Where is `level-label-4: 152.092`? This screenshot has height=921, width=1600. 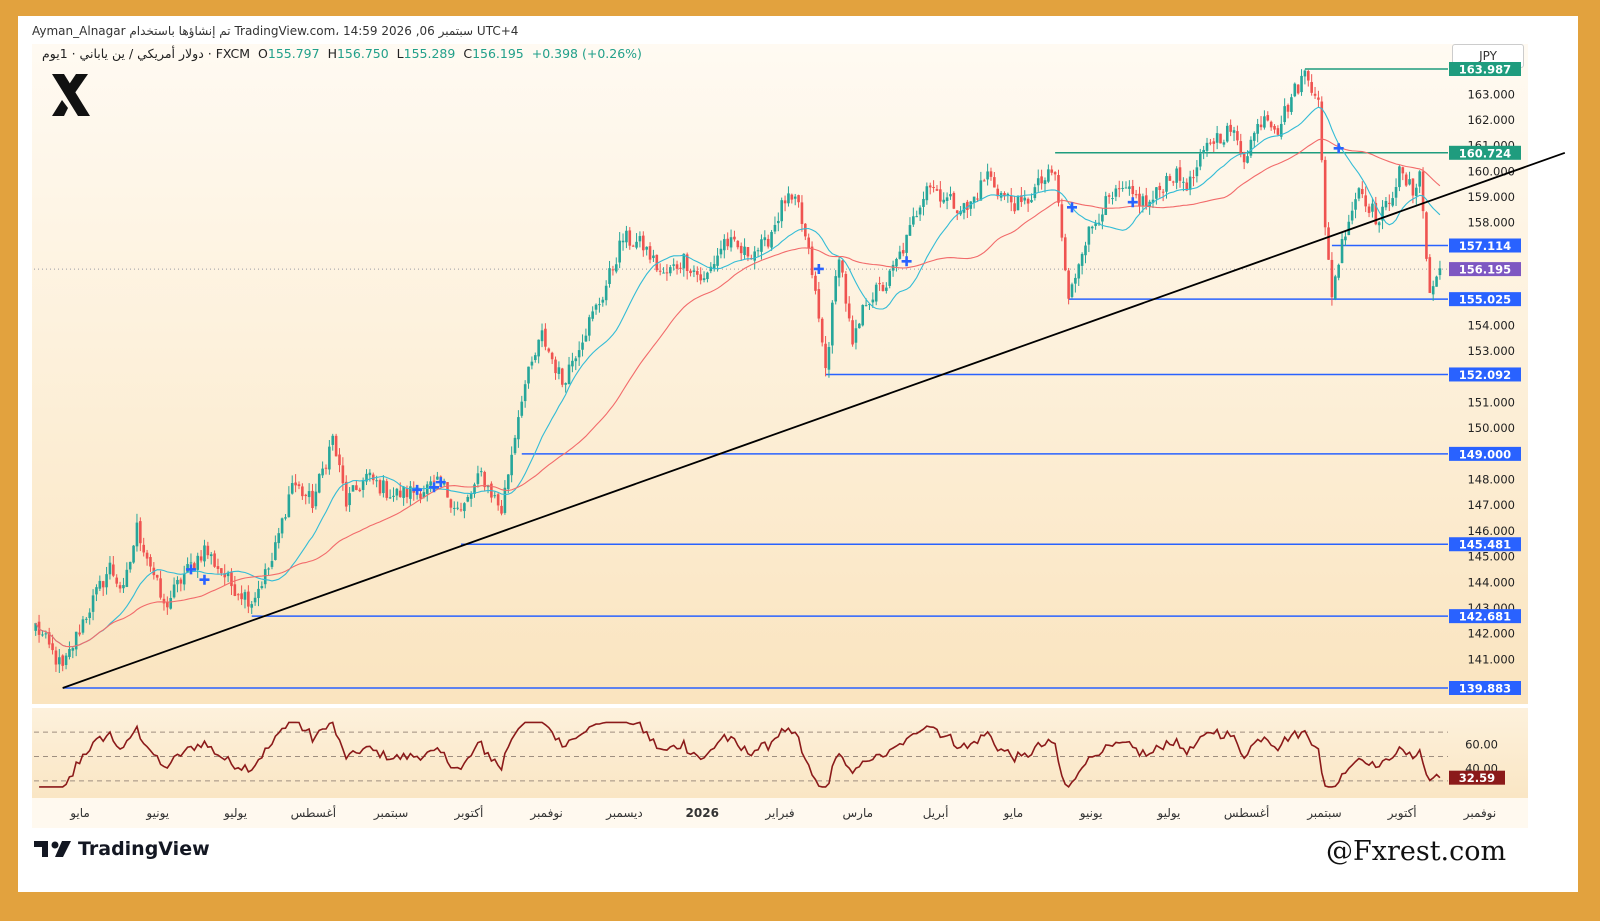
level-label-4: 152.092 is located at coordinates (1485, 375).